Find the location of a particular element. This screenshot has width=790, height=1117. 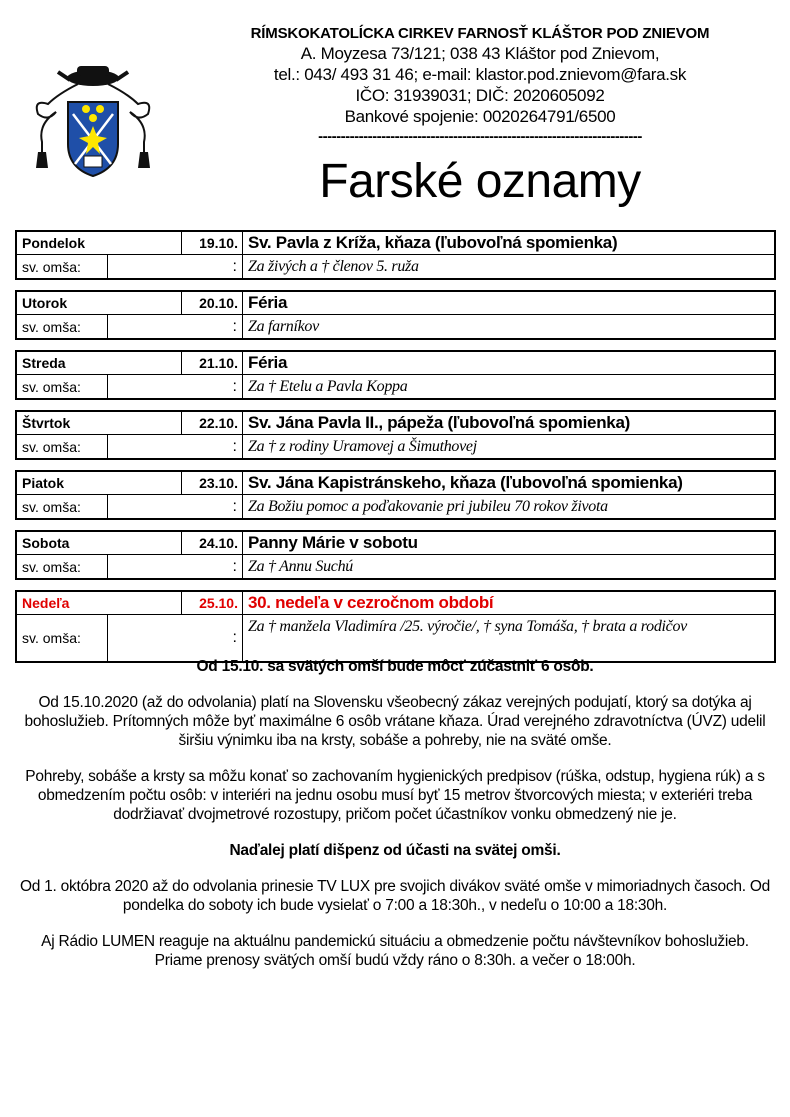

day-date: 24.10. is located at coordinates (212, 543).